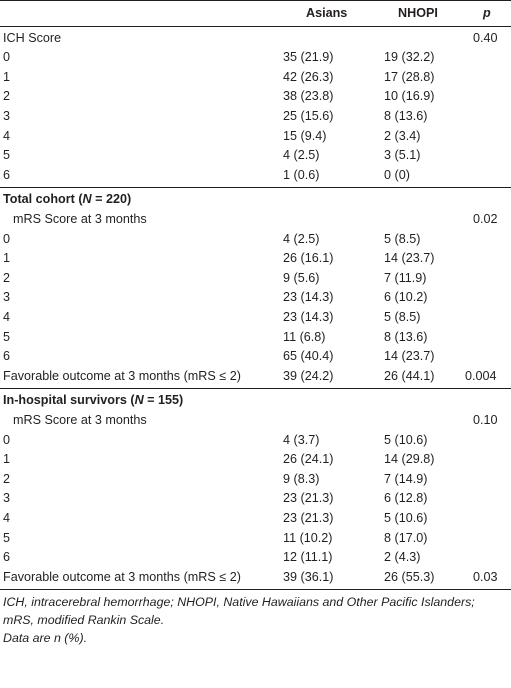  What do you see at coordinates (255, 499) in the screenshot?
I see `table-row: 3 23 (21.3) 6 (12.8)` at bounding box center [255, 499].